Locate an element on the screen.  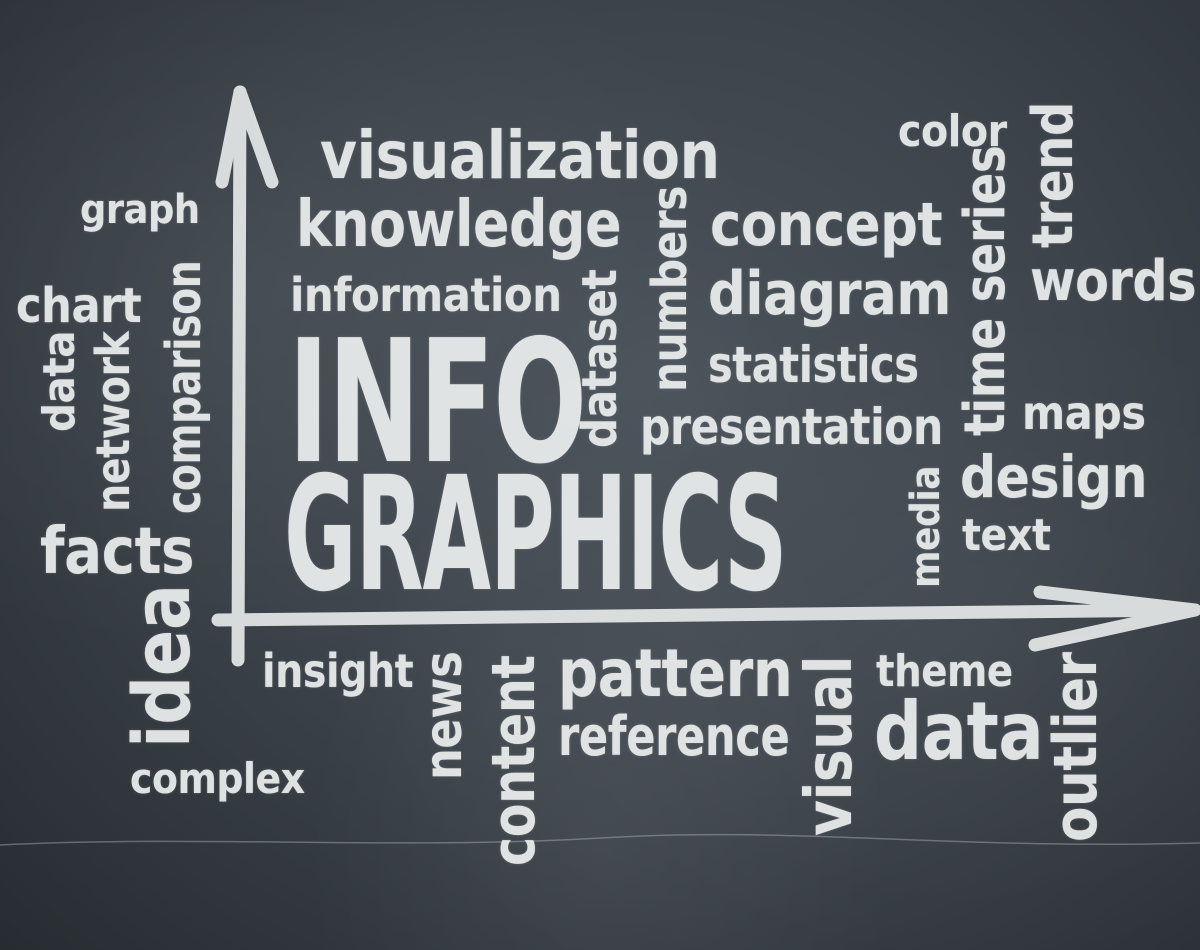
chalk-crack is located at coordinates (600, 839).